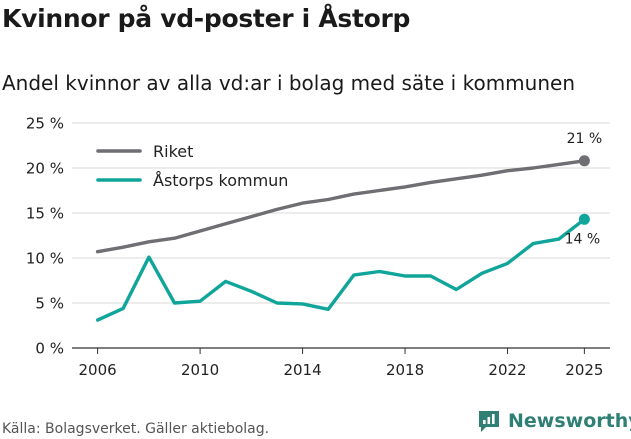 Image resolution: width=631 pixels, height=439 pixels. Describe the element at coordinates (49, 304) in the screenshot. I see `y-tick-label: 5 %` at that location.